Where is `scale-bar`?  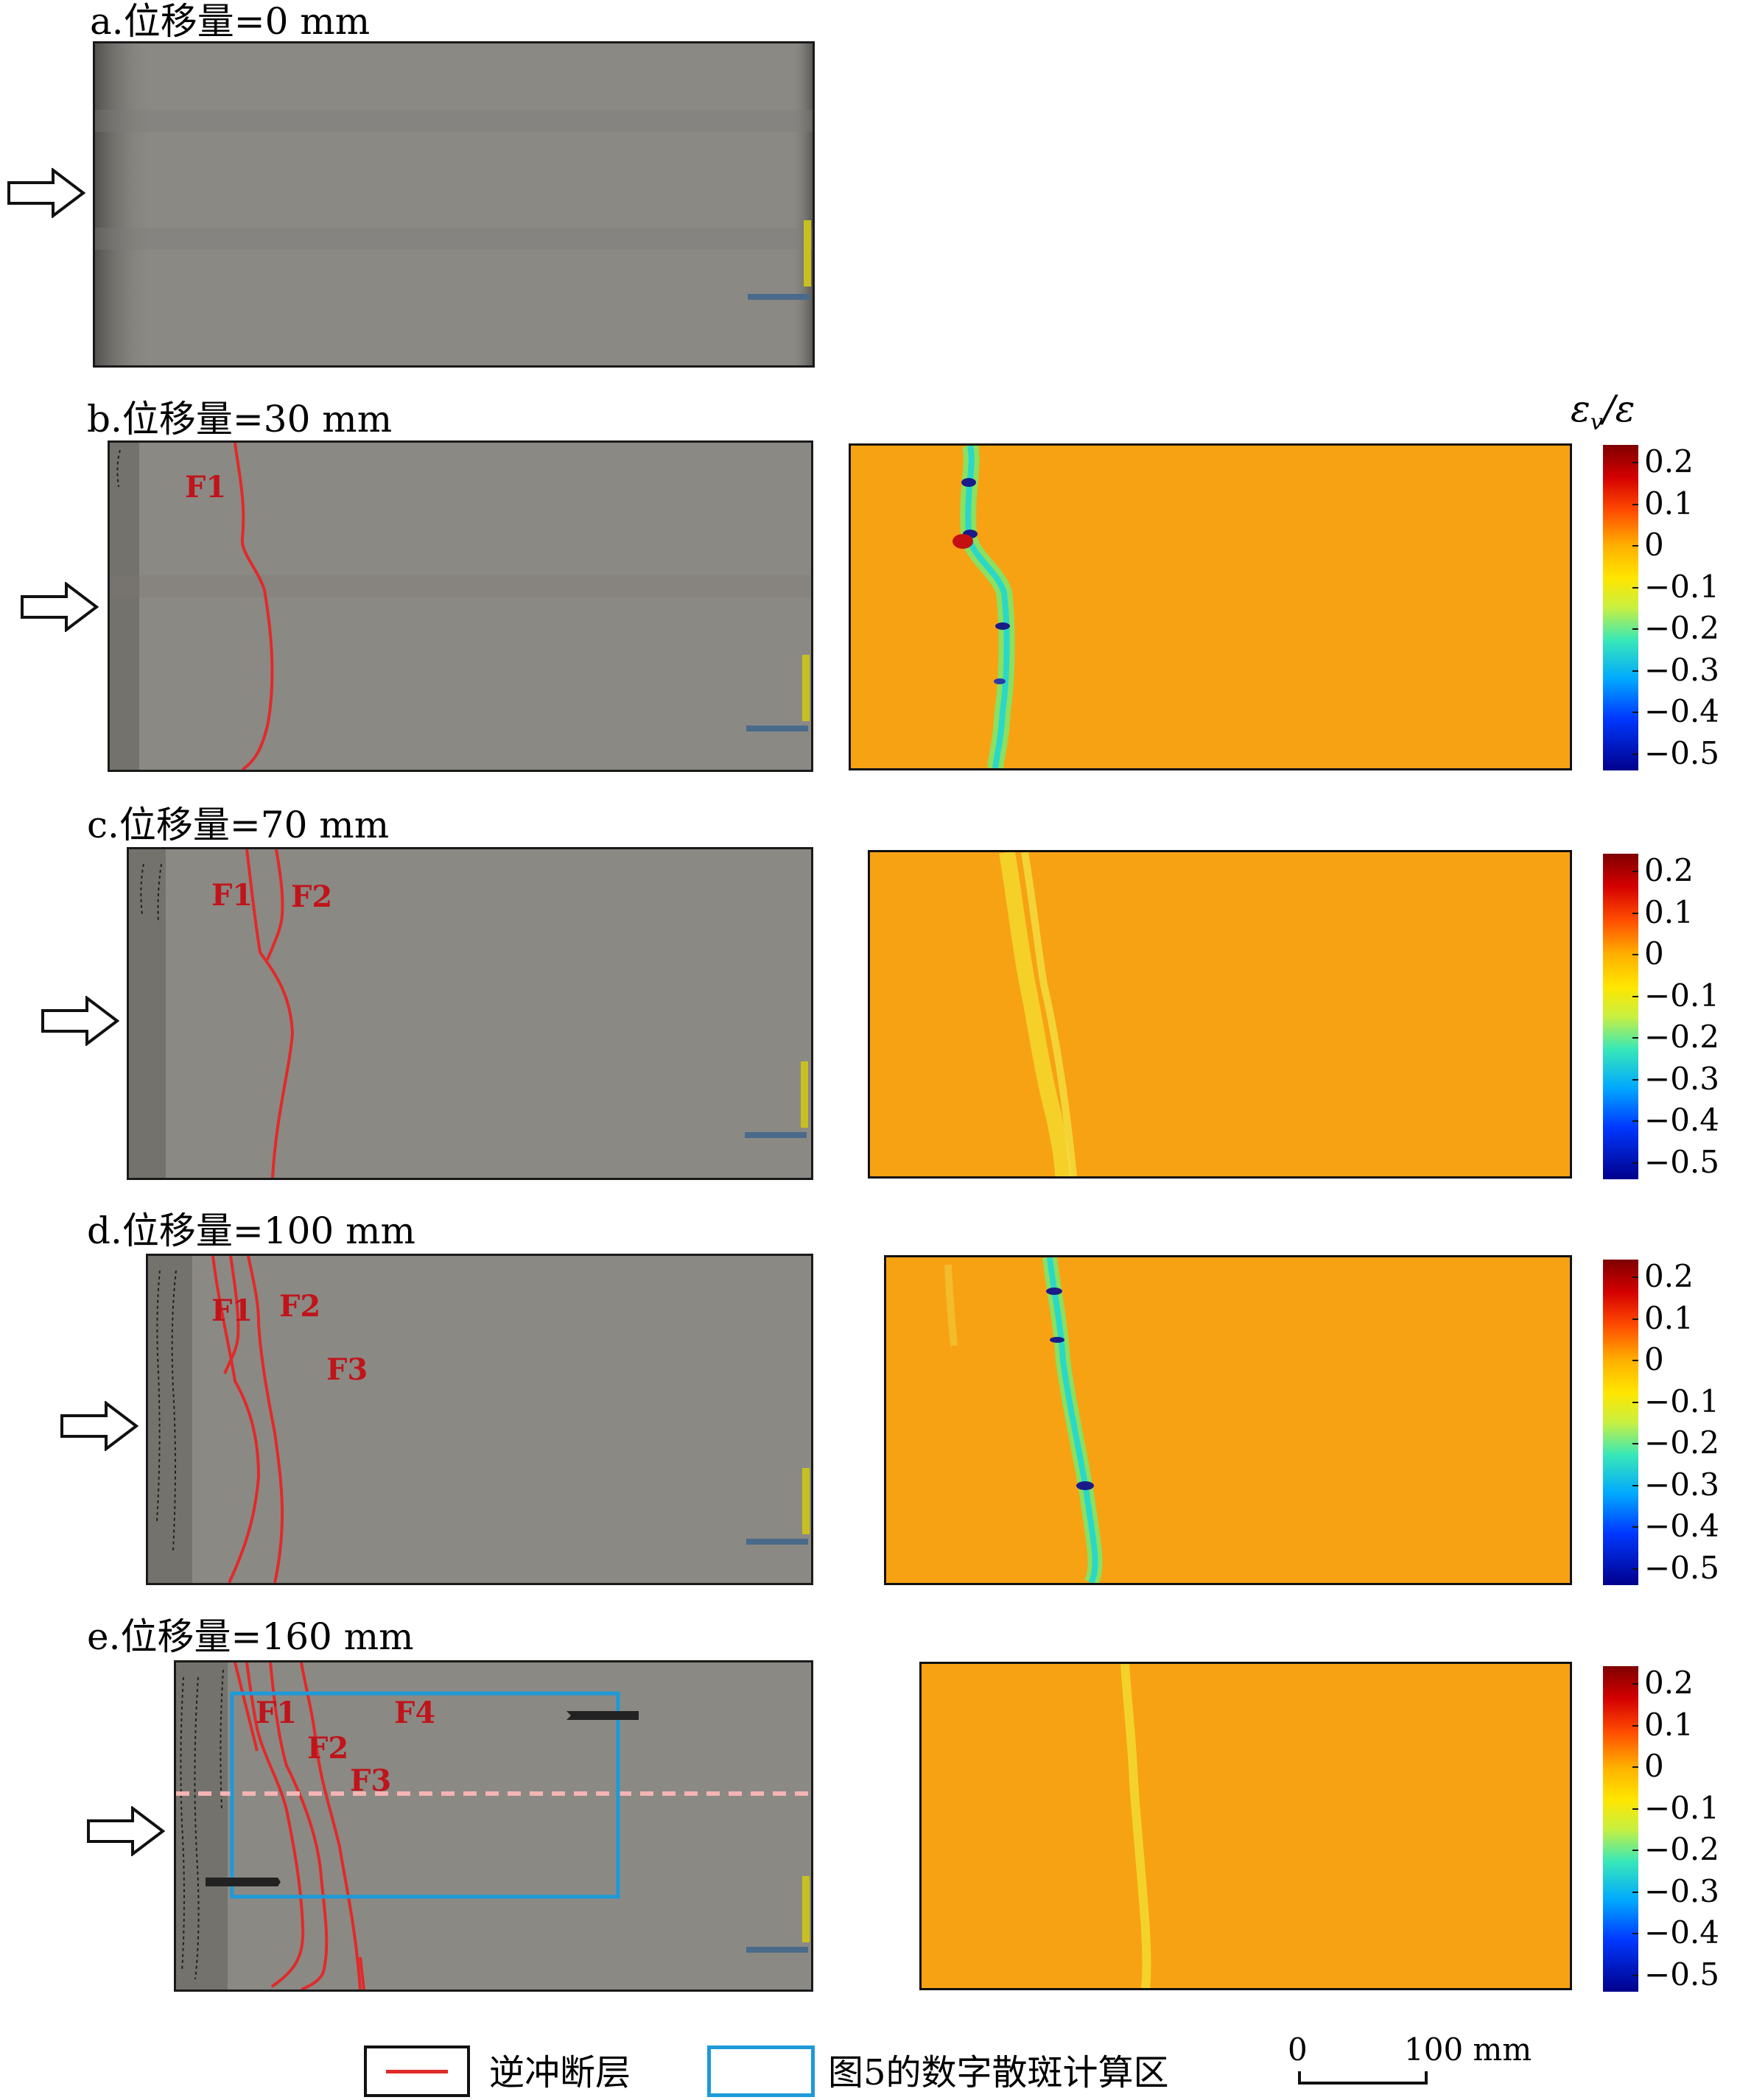 scale-bar is located at coordinates (1363, 2078).